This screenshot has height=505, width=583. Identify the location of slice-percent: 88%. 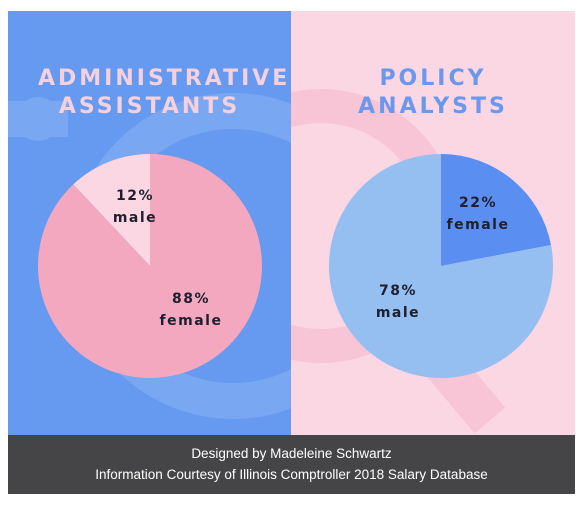
(190, 299).